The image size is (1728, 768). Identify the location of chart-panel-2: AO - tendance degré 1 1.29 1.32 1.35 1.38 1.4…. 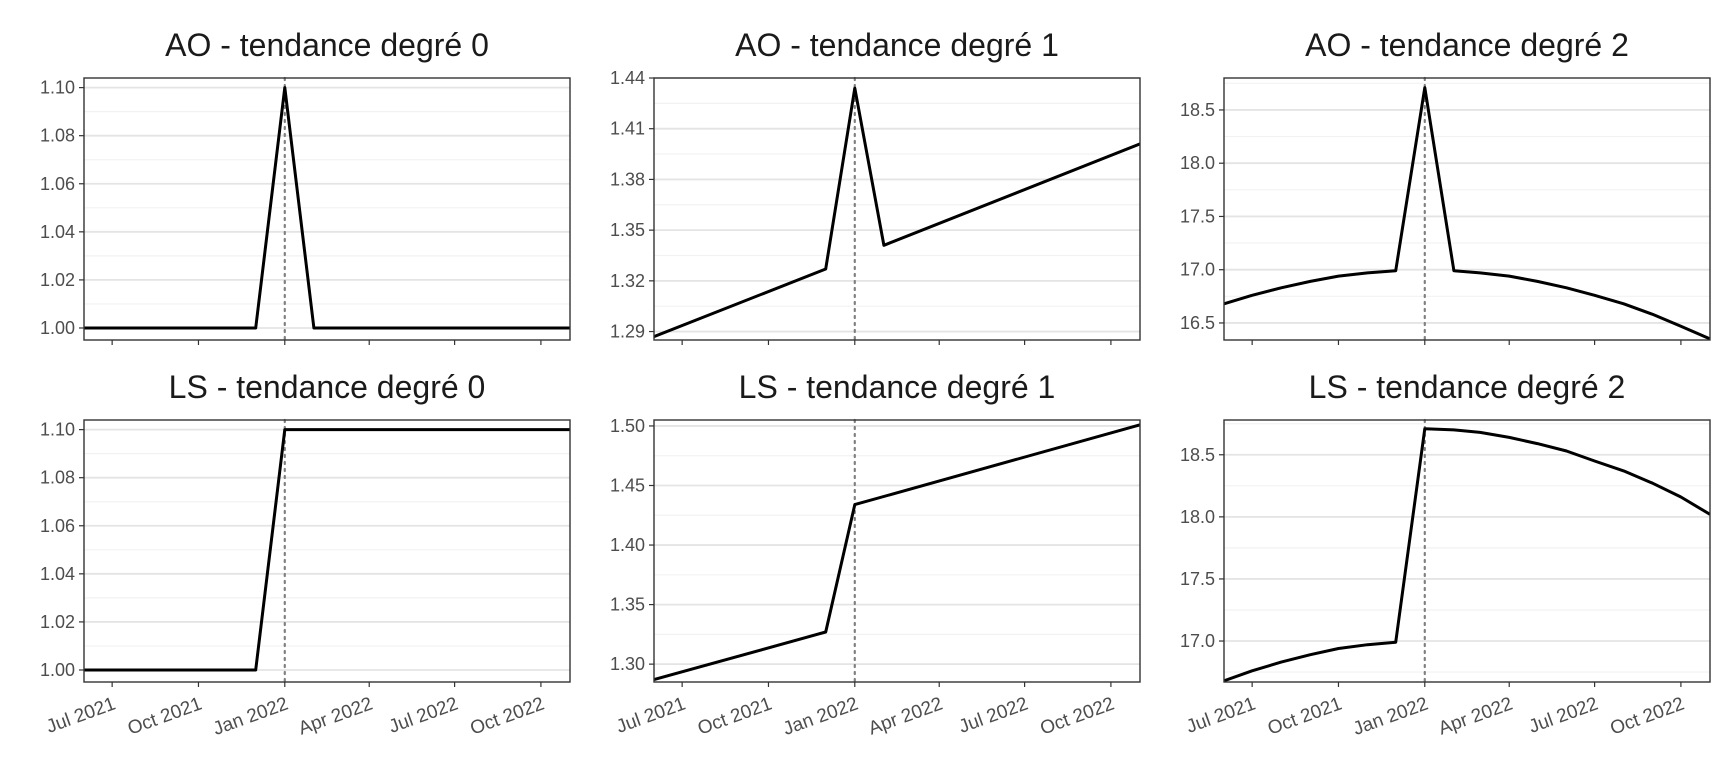
(875, 186).